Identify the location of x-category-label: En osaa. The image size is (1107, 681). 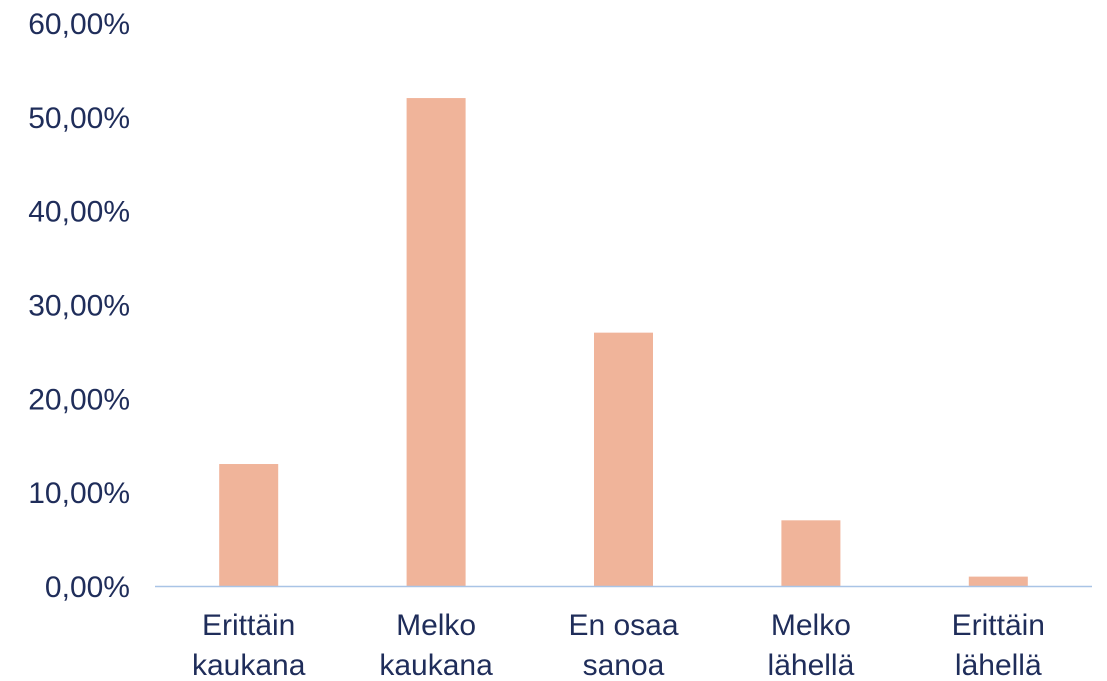
(623, 625).